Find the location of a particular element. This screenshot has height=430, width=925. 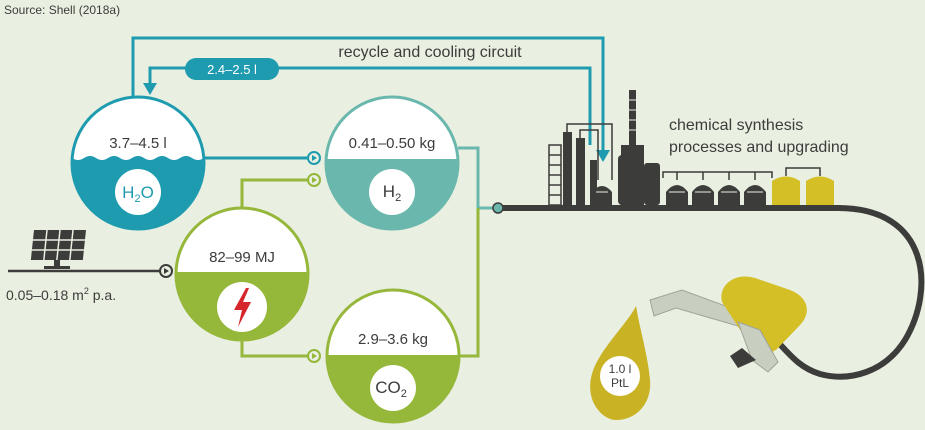

hydrogen-amount: 0.41–0.50 kg is located at coordinates (392, 143).